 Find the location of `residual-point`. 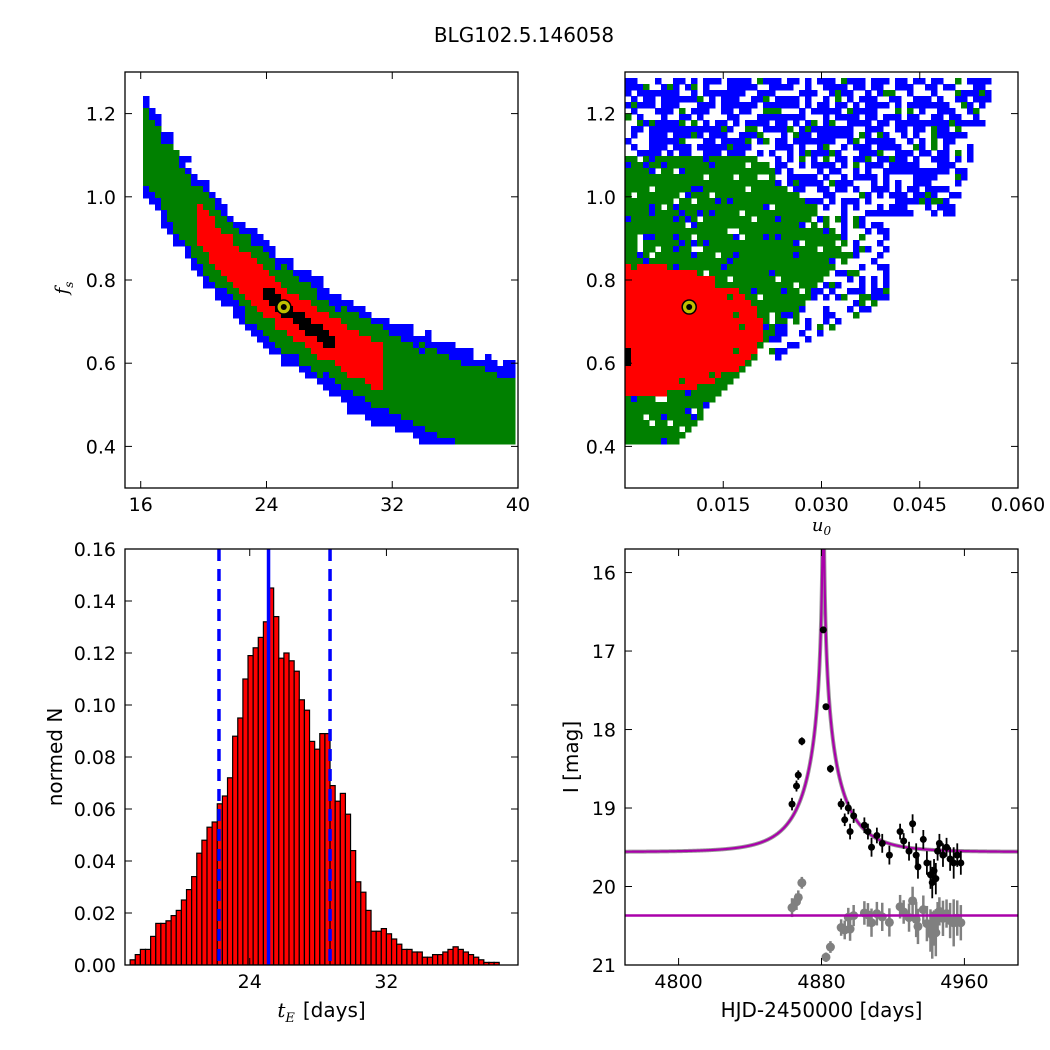

residual-point is located at coordinates (798, 897).